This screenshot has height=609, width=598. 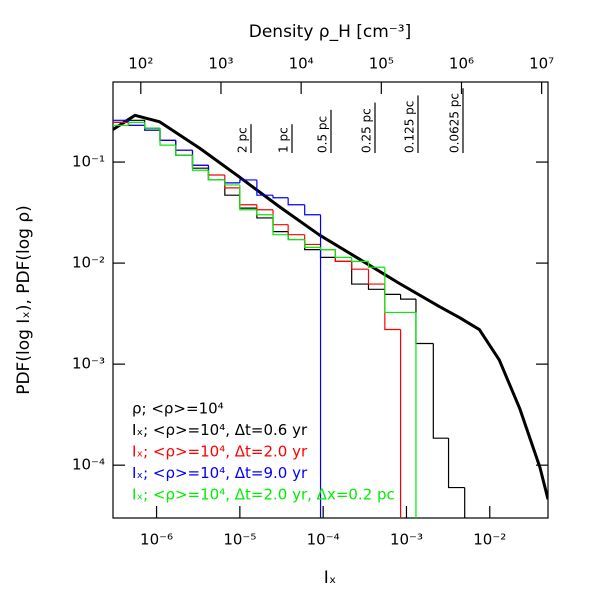 What do you see at coordinates (88, 263) in the screenshot?
I see `y-tick-label: 10⁻²` at bounding box center [88, 263].